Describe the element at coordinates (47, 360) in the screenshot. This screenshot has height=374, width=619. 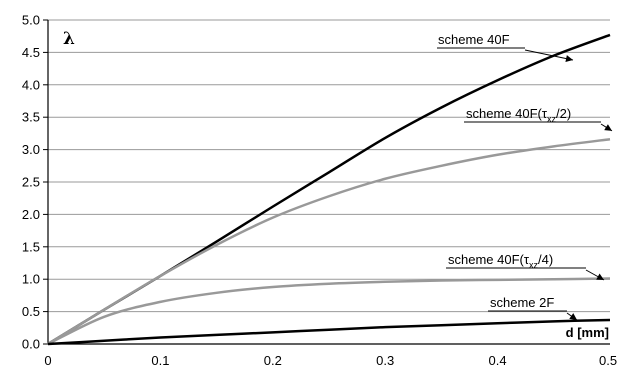
I see `x-tick-label: 0` at that location.